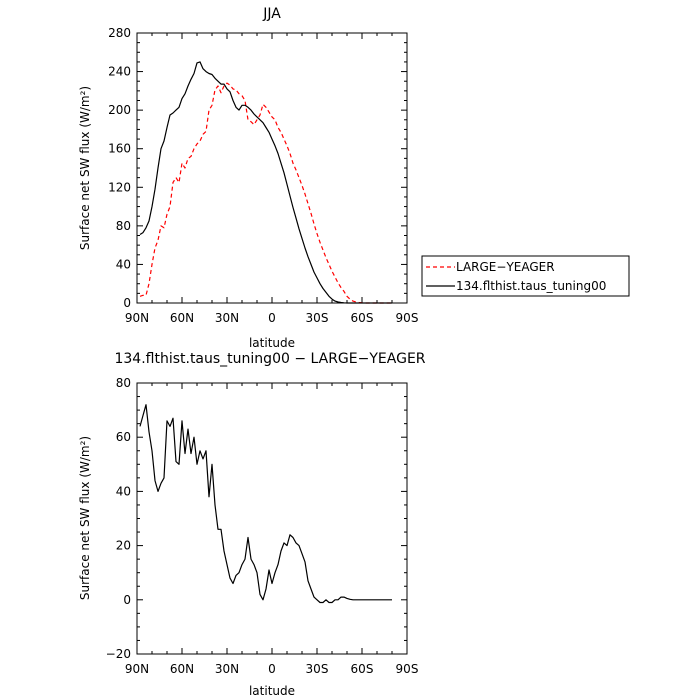 This screenshot has width=700, height=700. Describe the element at coordinates (123, 383) in the screenshot. I see `bottom-ytick-label: 80` at that location.